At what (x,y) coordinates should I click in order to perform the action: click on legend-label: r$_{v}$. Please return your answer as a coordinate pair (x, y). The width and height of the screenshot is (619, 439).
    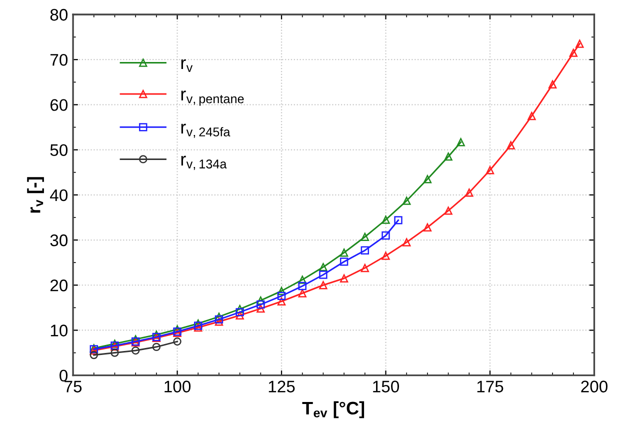
    Looking at the image, I should click on (187, 65).